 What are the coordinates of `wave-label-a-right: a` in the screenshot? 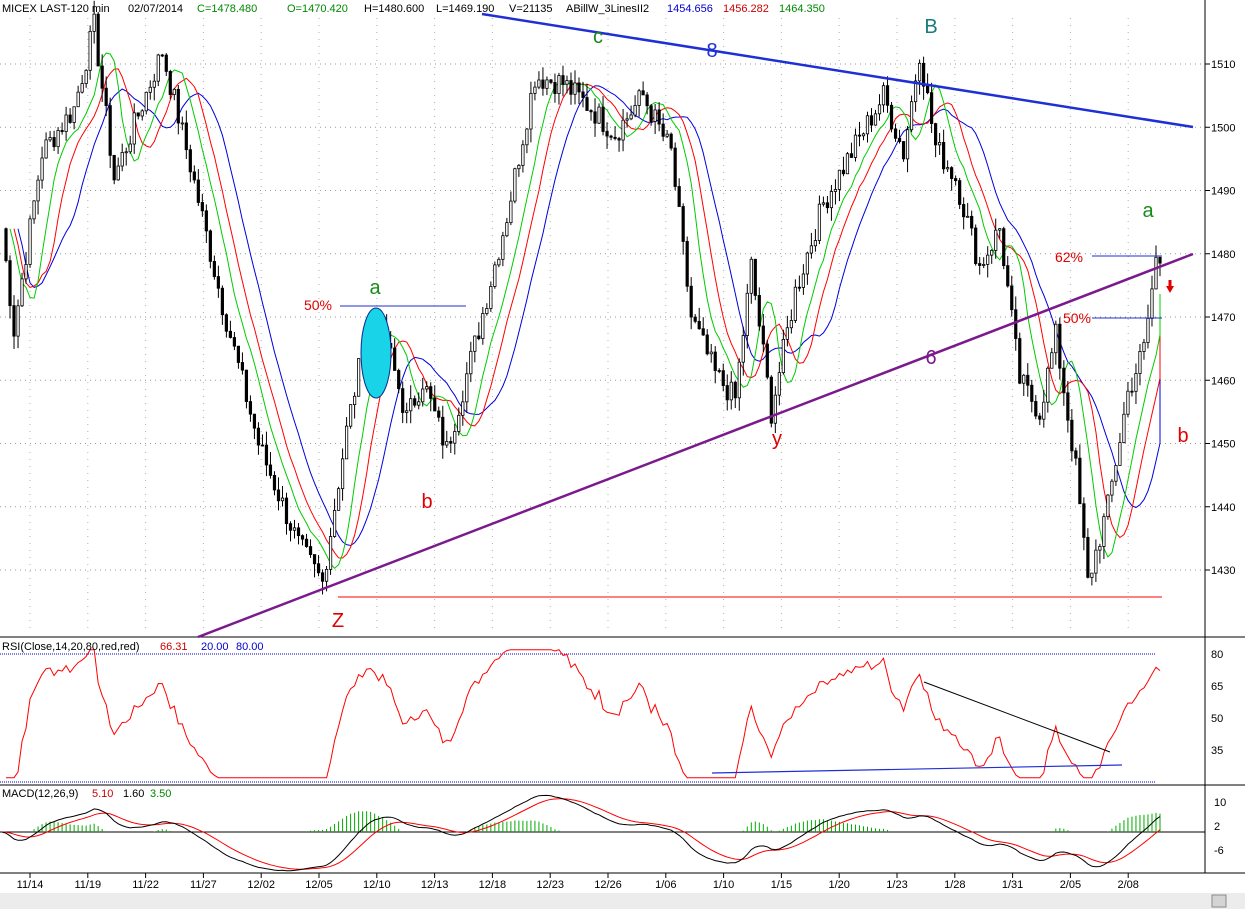 It's located at (1148, 211).